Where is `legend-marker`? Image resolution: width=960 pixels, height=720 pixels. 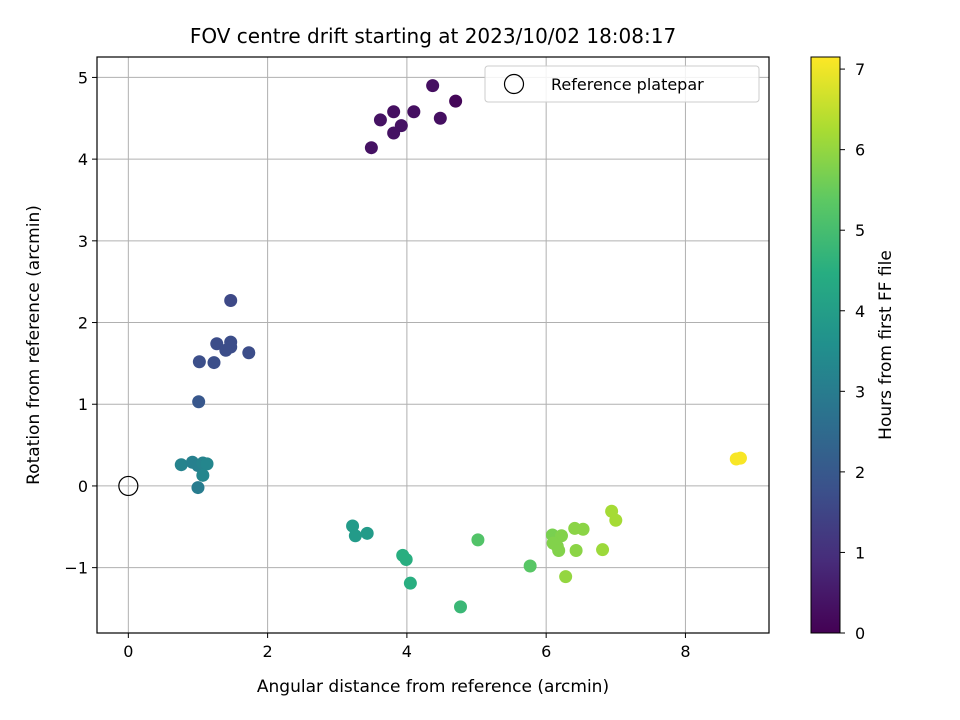
legend-marker is located at coordinates (514, 84).